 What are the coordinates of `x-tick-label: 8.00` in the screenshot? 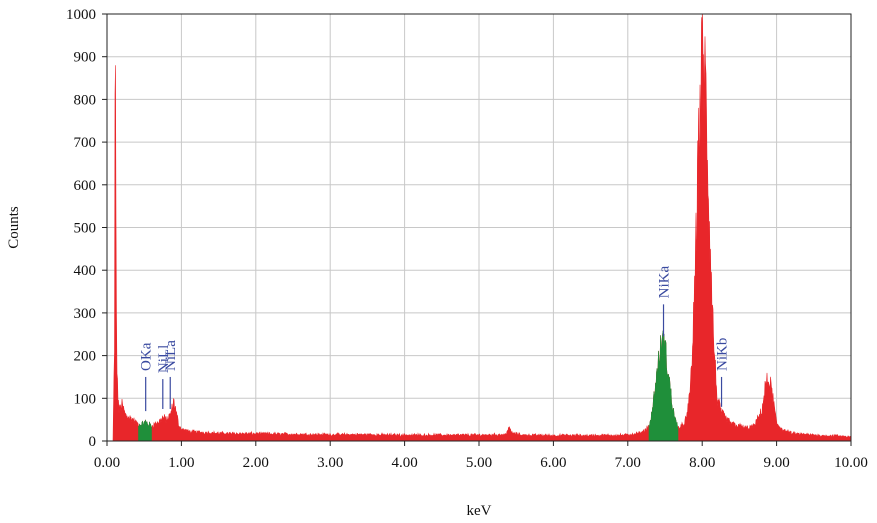 It's located at (702, 463).